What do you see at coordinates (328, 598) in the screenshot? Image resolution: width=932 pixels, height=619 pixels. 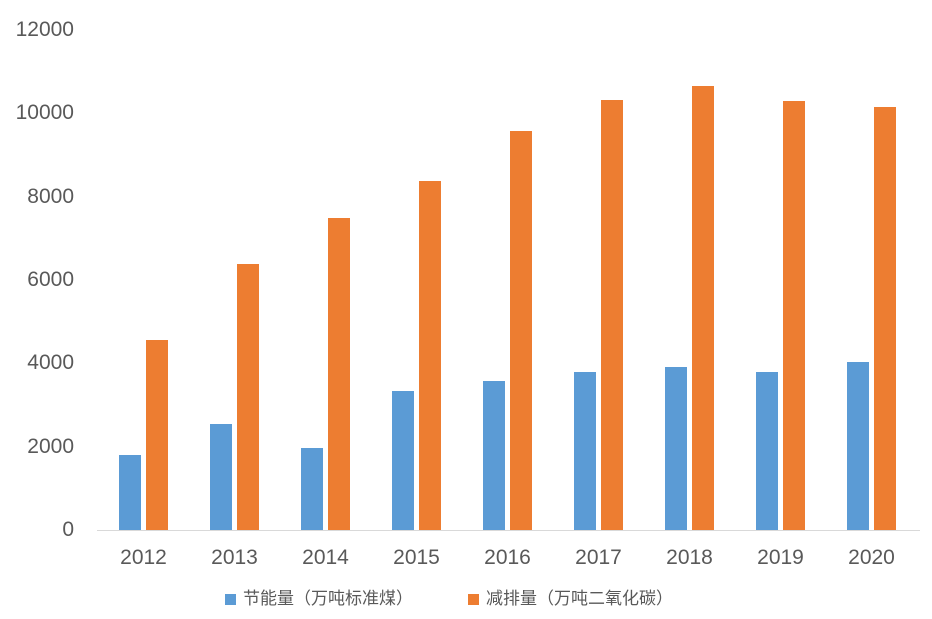 I see `legend-label-energy-saving: 节能量（万吨标准煤）` at bounding box center [328, 598].